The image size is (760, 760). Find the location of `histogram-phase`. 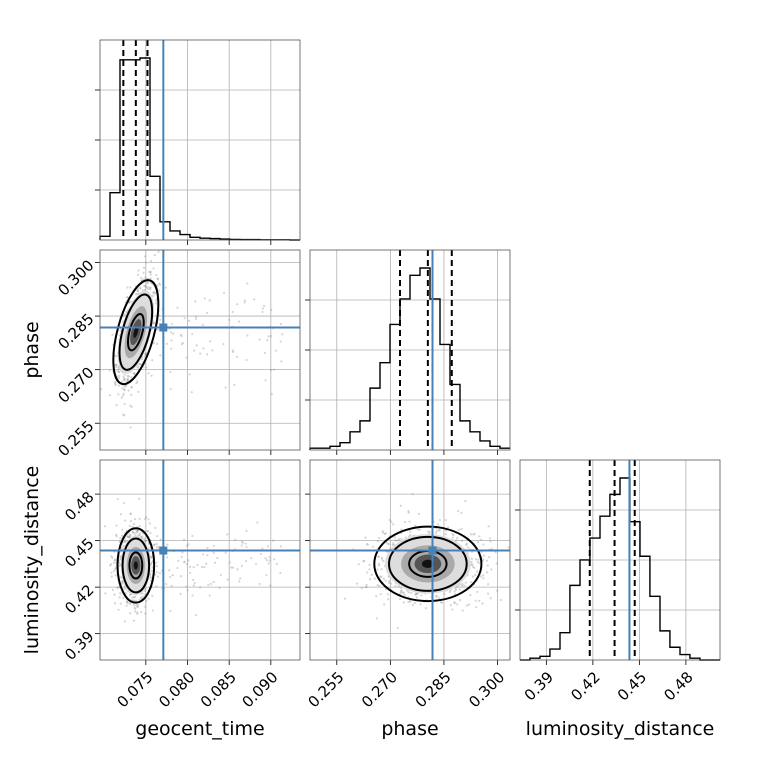

histogram-phase is located at coordinates (409, 358).